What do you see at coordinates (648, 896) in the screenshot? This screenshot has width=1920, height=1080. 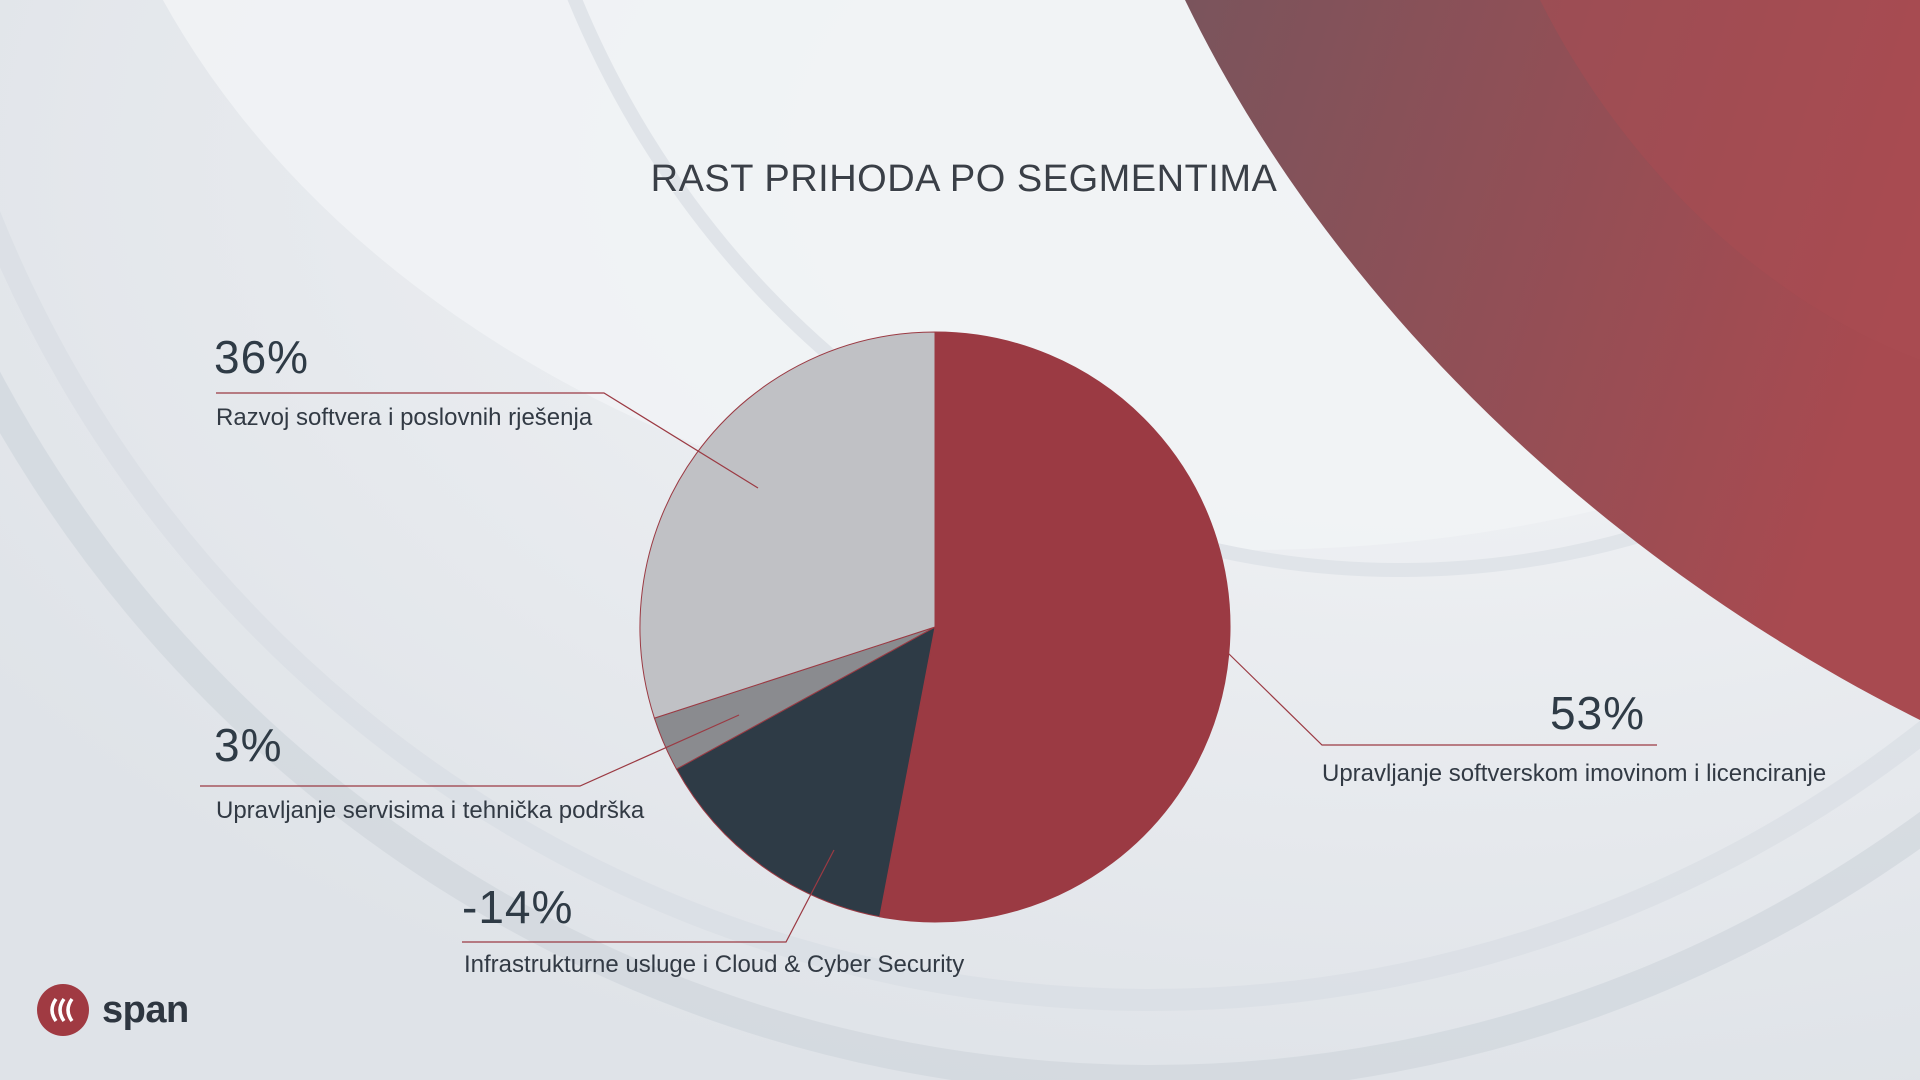 I see `leader-line-infrastruktura` at bounding box center [648, 896].